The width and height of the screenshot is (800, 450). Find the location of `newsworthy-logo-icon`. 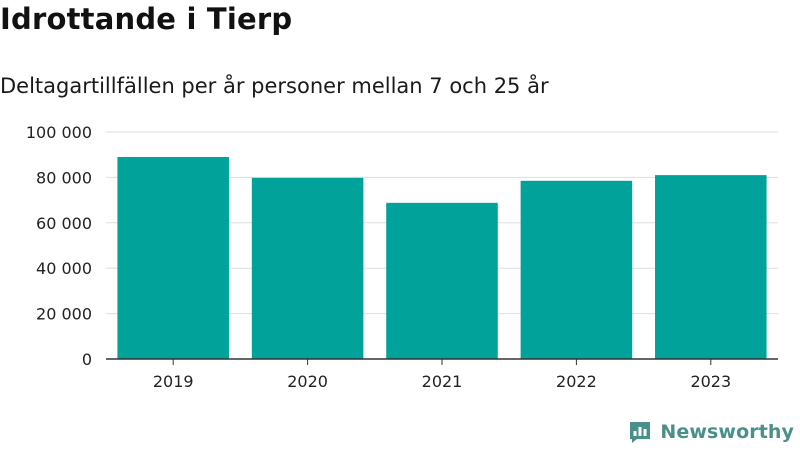

newsworthy-logo-icon is located at coordinates (640, 432).